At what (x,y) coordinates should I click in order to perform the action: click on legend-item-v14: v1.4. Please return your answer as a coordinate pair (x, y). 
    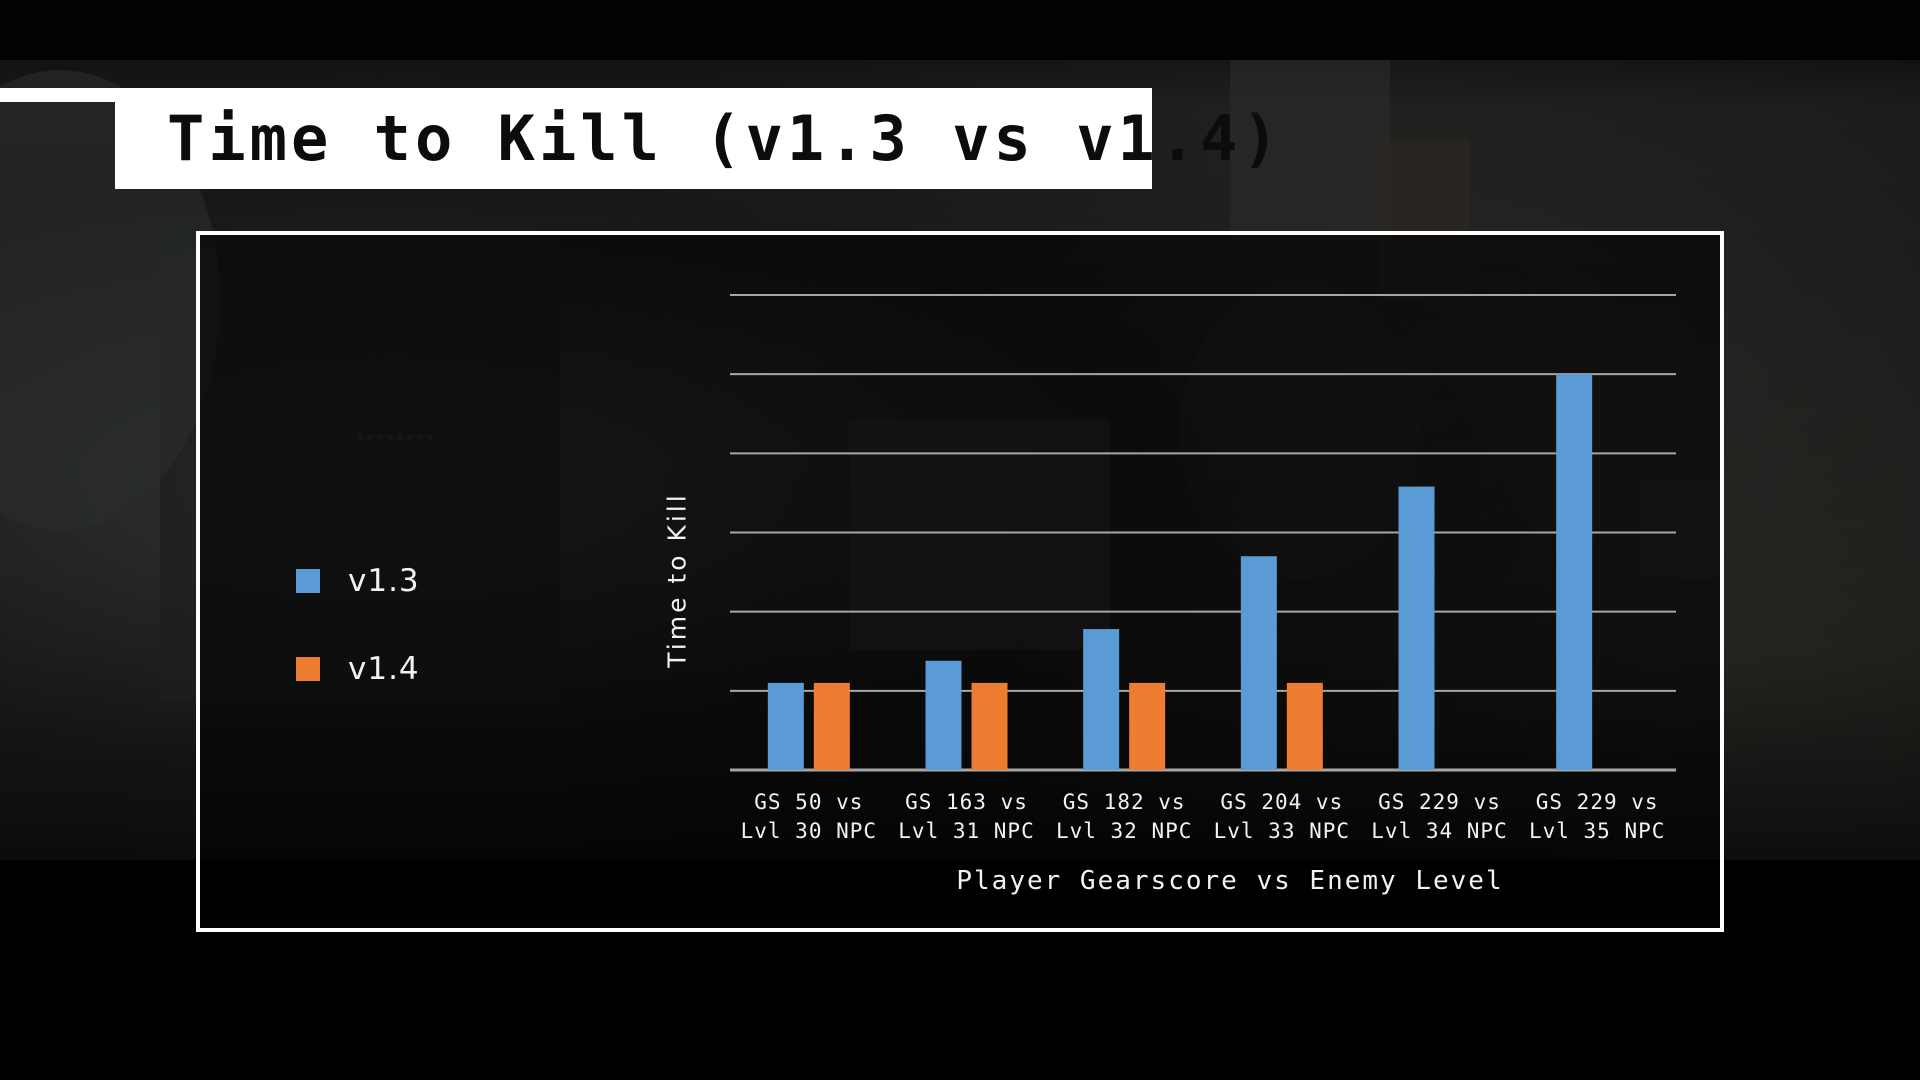
    Looking at the image, I should click on (358, 669).